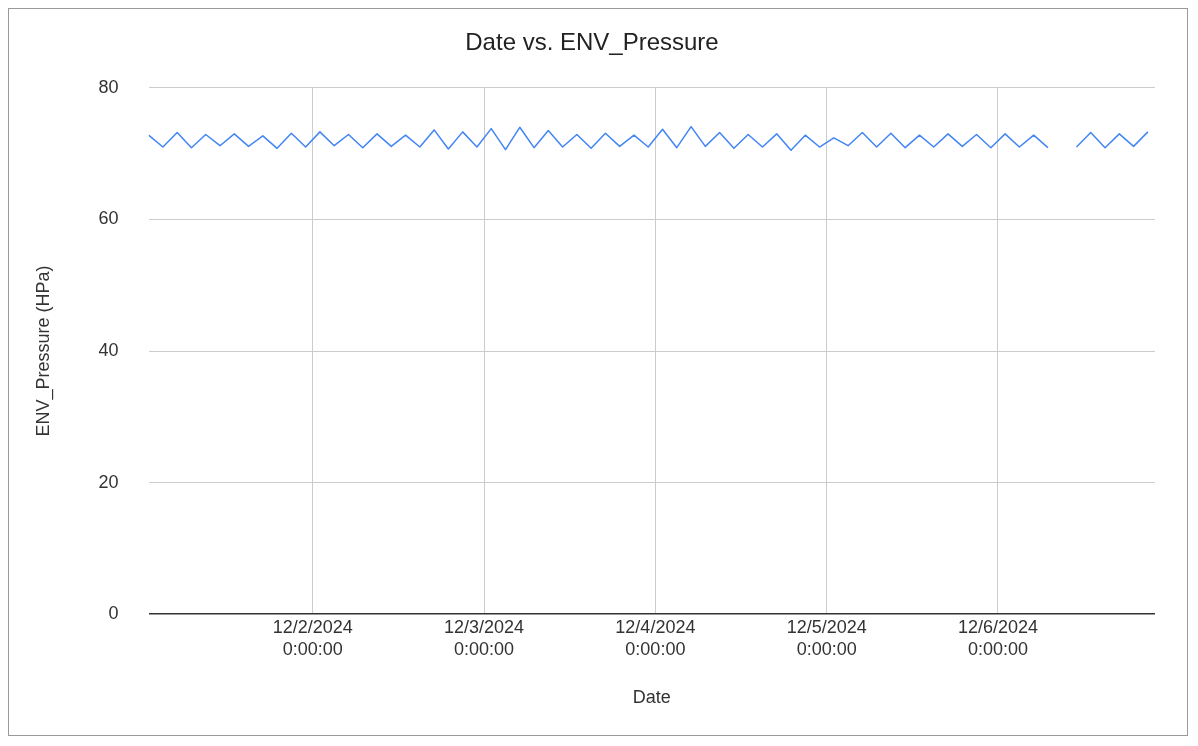 Image resolution: width=1198 pixels, height=746 pixels. I want to click on x-tick-label: 12/4/2024 0:00:00, so click(655, 637).